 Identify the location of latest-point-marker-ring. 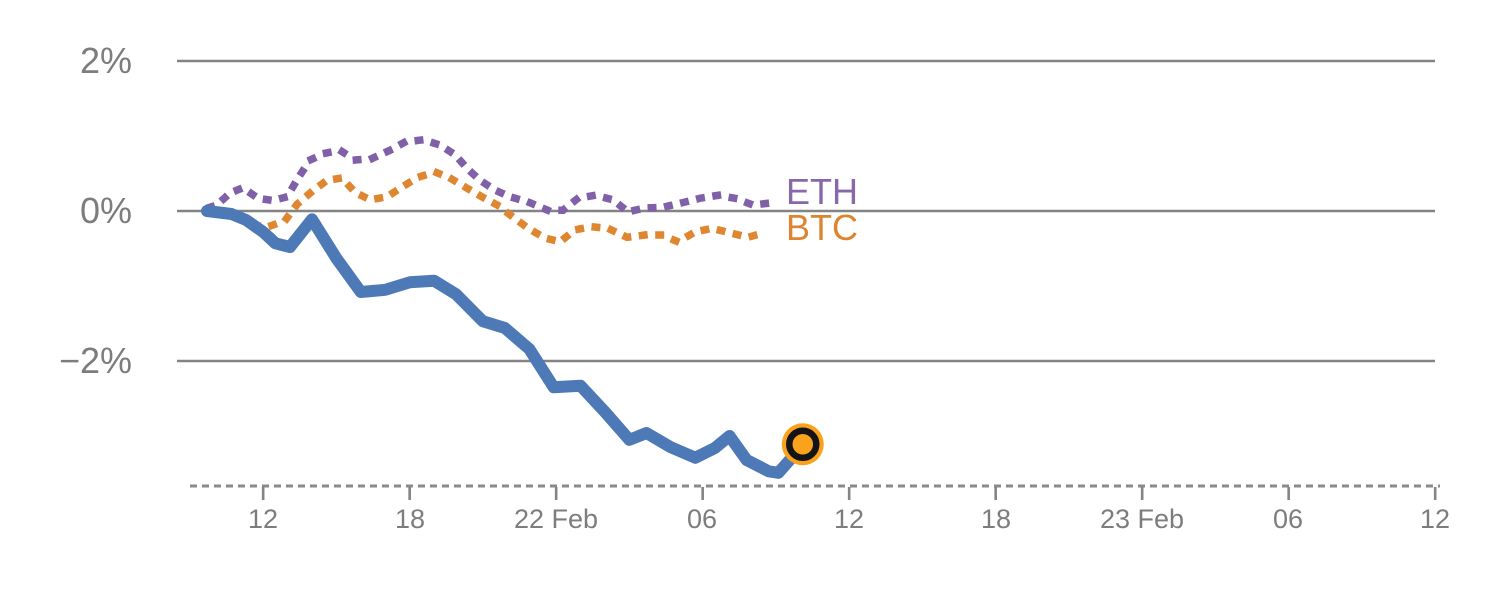
(803, 444).